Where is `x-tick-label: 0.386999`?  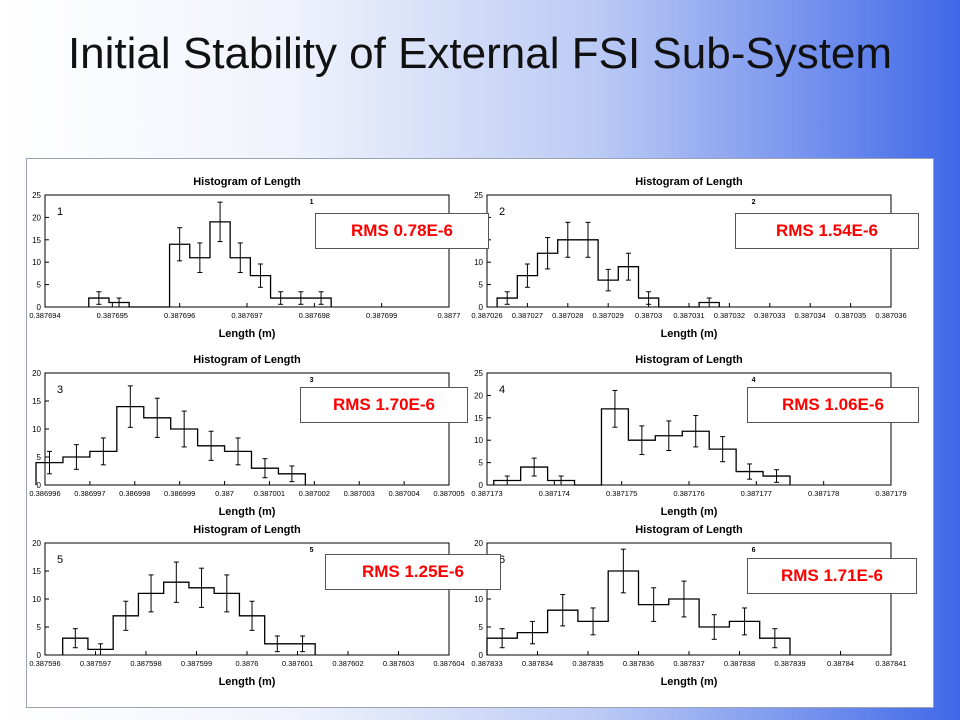 x-tick-label: 0.386999 is located at coordinates (179, 493).